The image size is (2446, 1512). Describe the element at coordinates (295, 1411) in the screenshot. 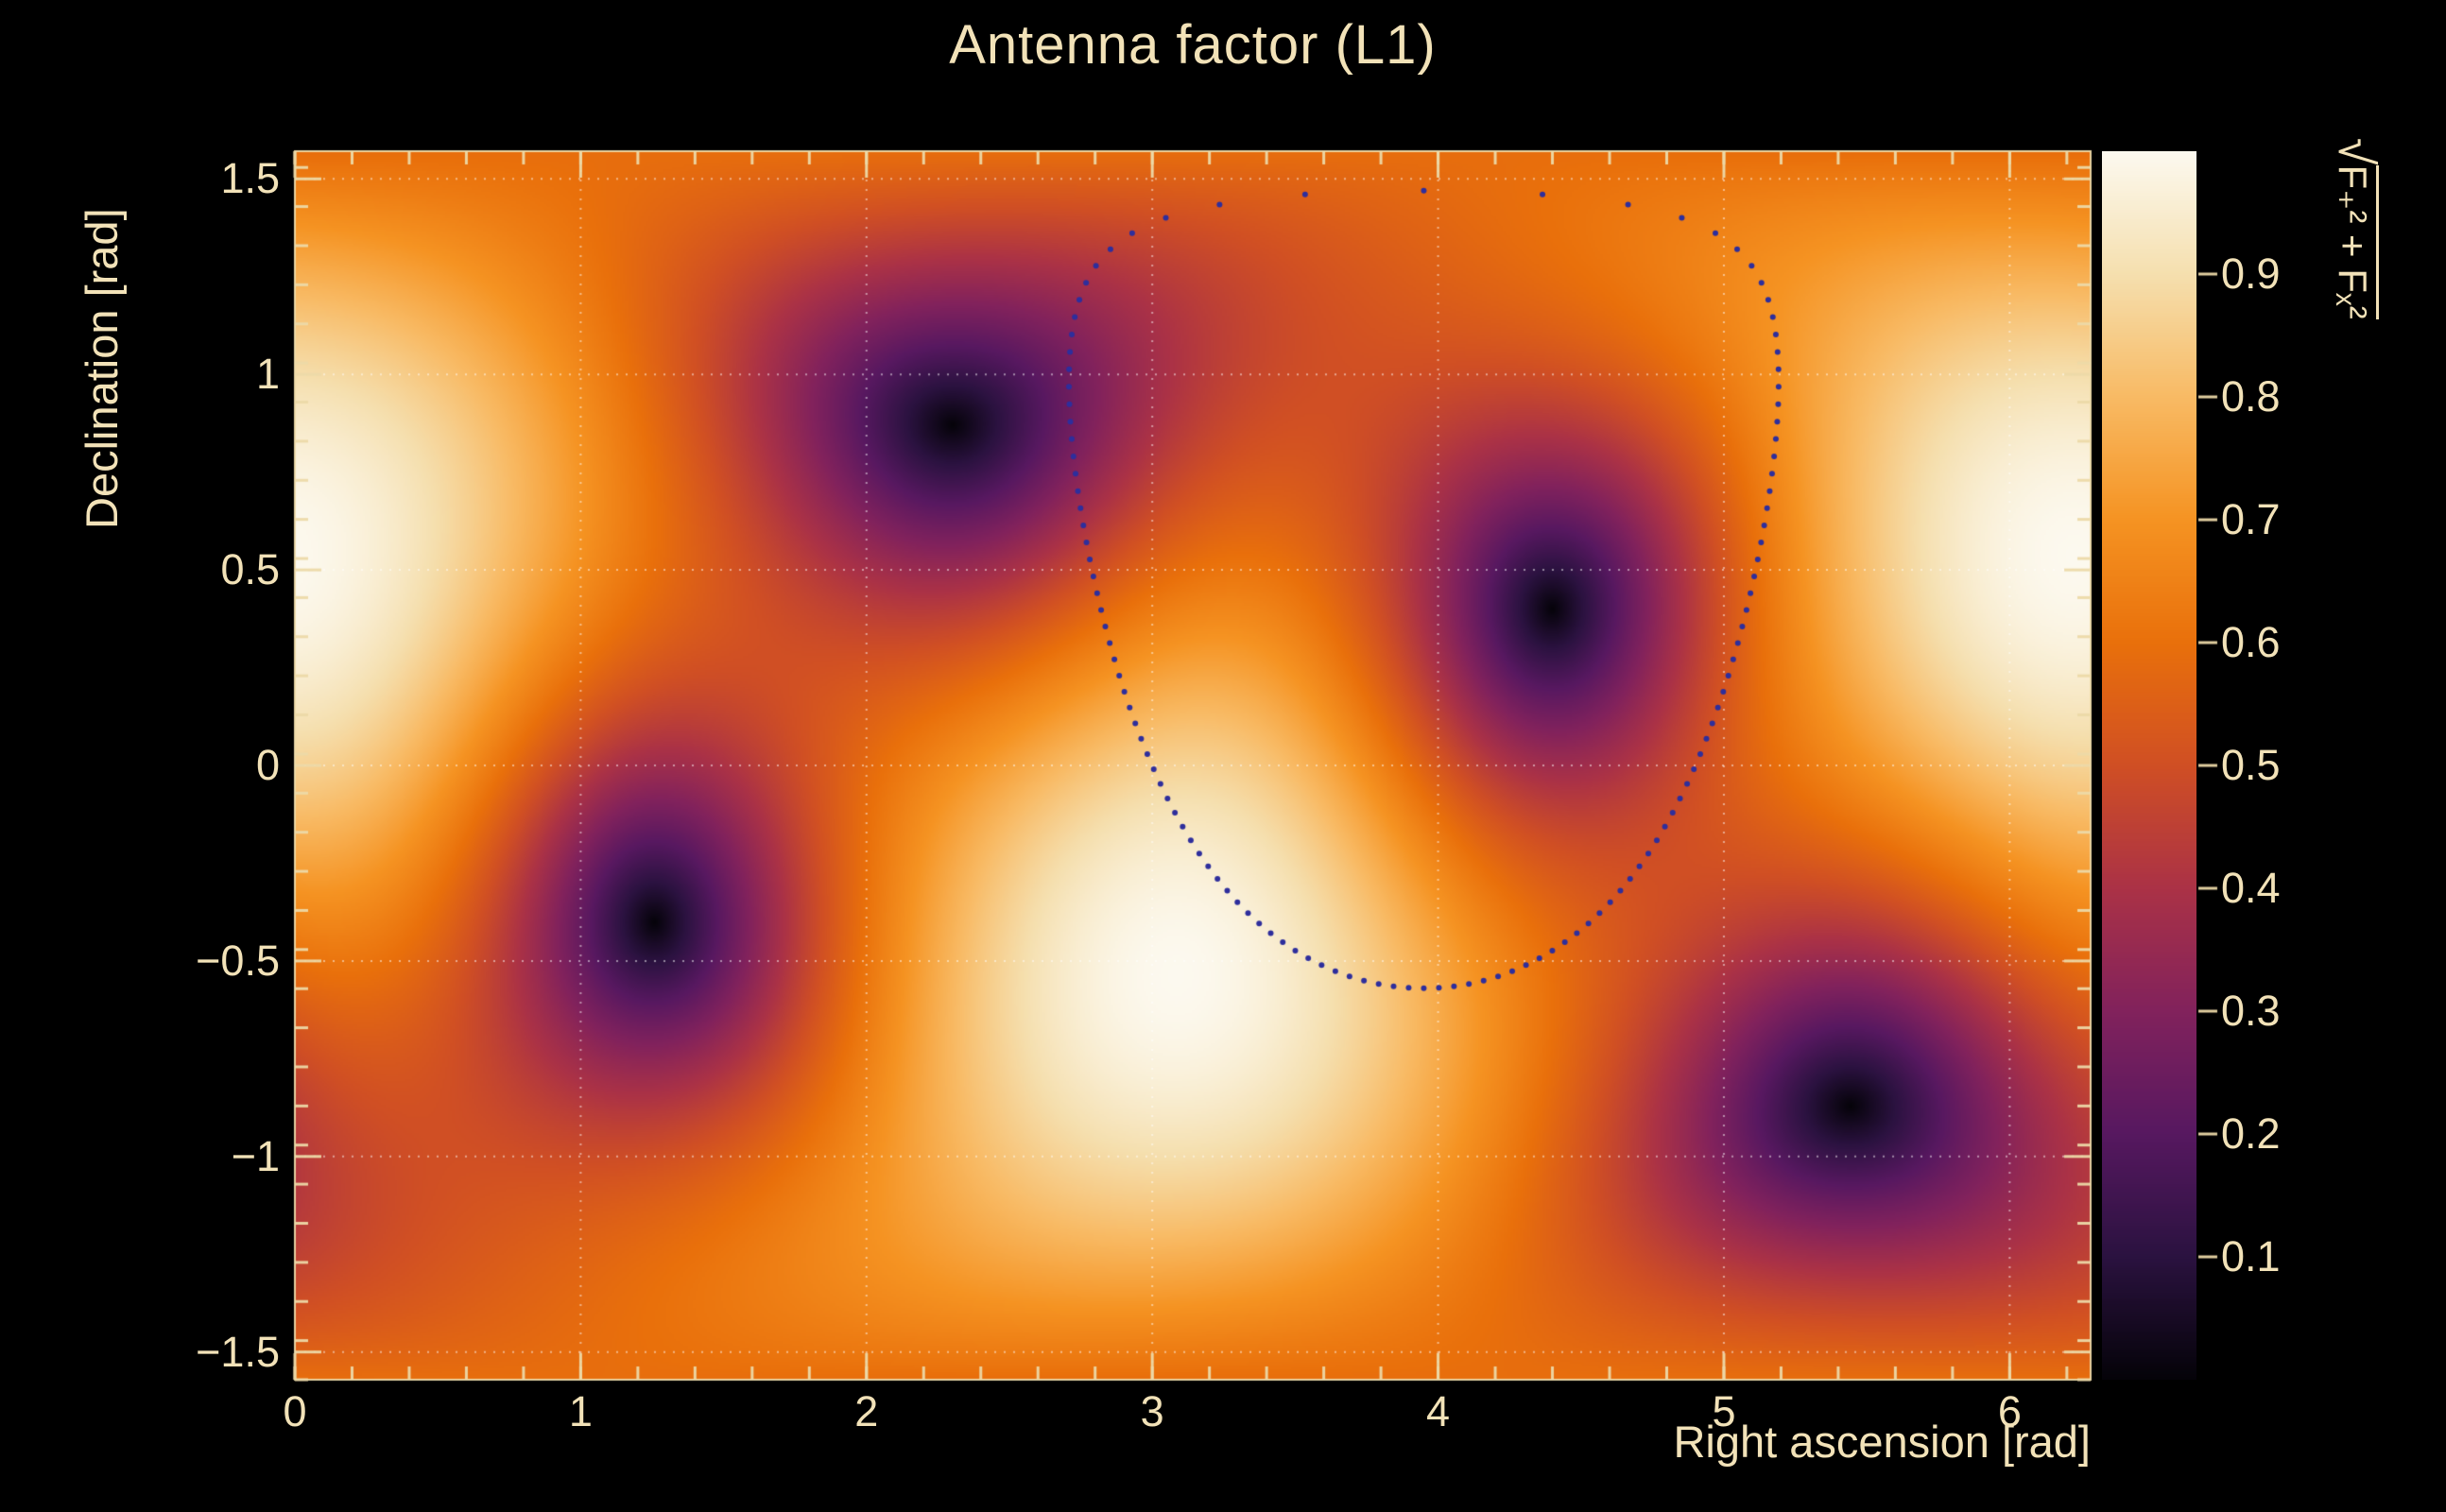

I see `x-tick-label: 0` at that location.